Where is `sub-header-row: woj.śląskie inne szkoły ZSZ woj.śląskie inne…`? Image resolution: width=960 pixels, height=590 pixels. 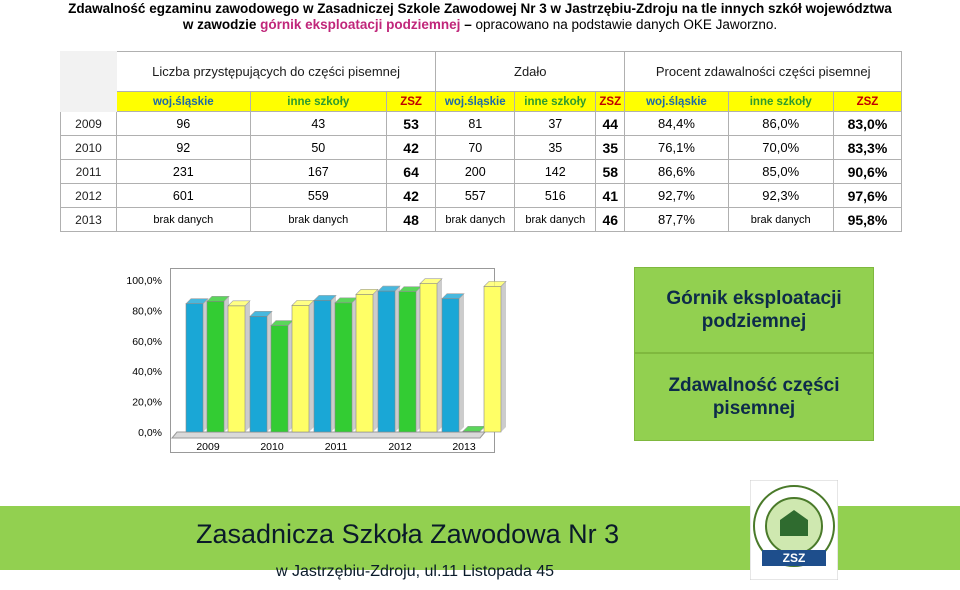 sub-header-row: woj.śląskie inne szkoły ZSZ woj.śląskie inne… is located at coordinates (482, 101).